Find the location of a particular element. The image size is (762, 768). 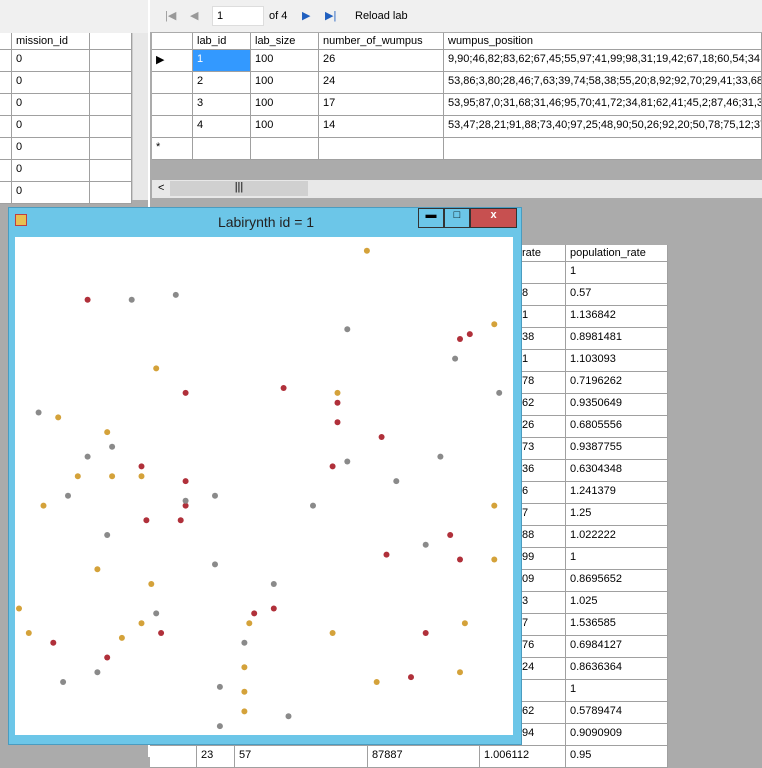

scrollbar is located at coordinates (140, 116).